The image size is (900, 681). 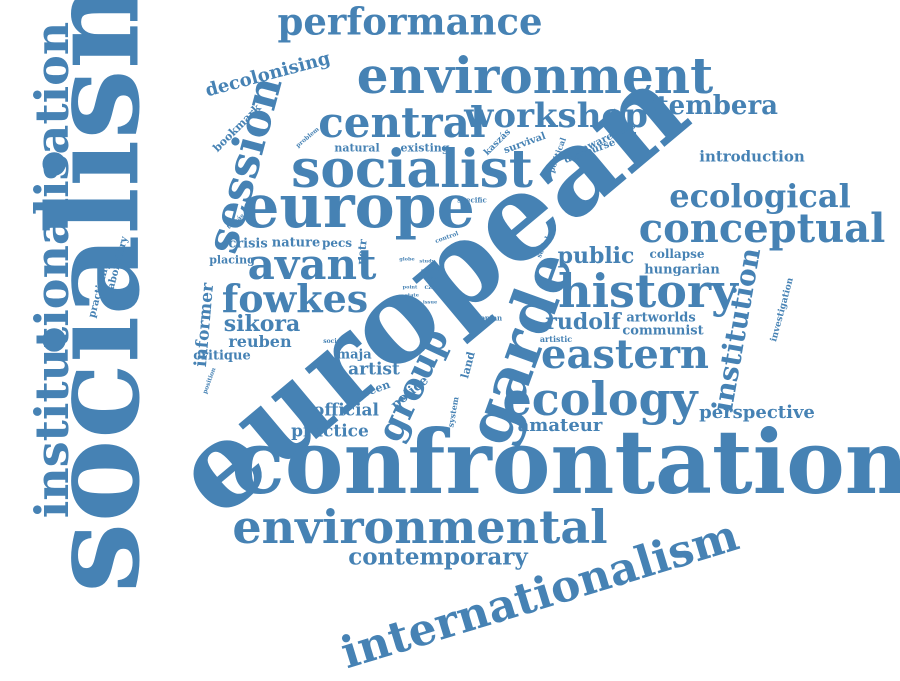 What do you see at coordinates (52, 270) in the screenshot?
I see `word-institutionalisation: institutionalisation` at bounding box center [52, 270].